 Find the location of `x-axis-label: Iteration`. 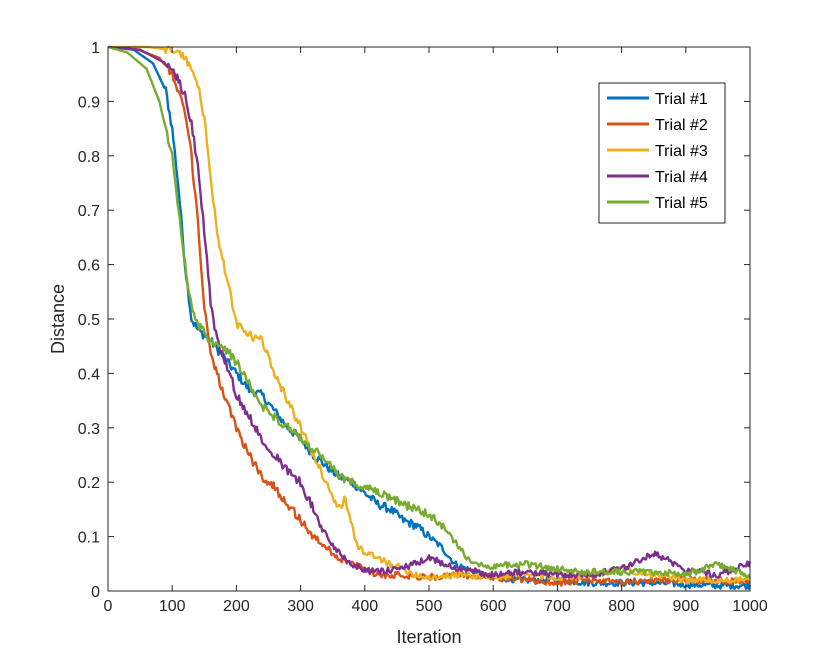

x-axis-label: Iteration is located at coordinates (428, 637).